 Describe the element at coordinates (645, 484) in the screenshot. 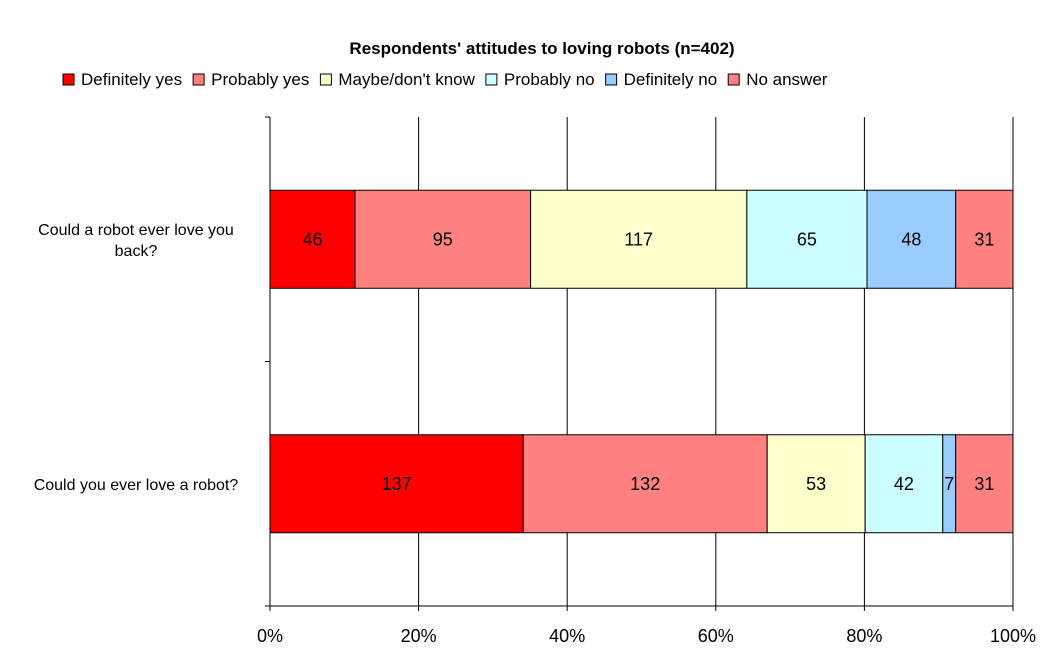

I see `data-label: 132` at that location.